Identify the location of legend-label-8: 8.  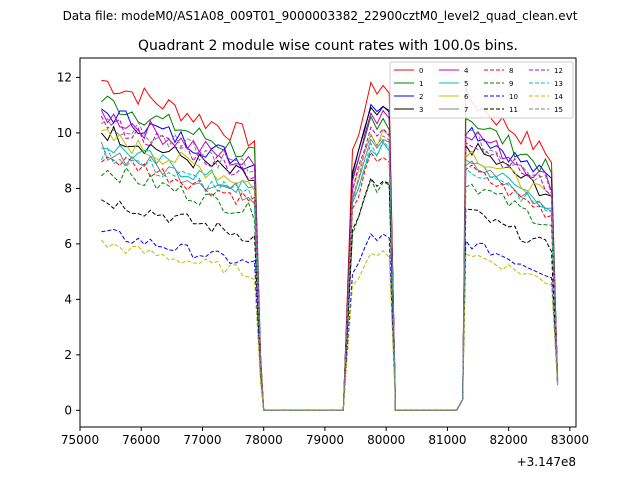
(511, 71).